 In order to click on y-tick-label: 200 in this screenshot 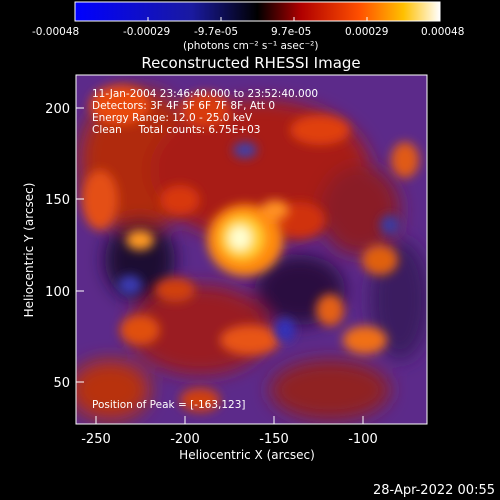, I will do `click(57, 109)`.